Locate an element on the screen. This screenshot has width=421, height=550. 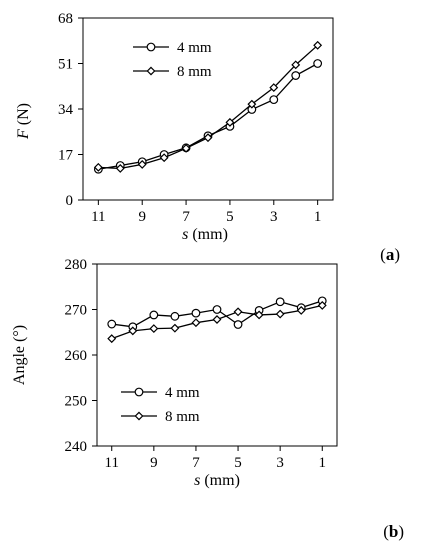
y-tick-label: 17 is located at coordinates (66, 156).